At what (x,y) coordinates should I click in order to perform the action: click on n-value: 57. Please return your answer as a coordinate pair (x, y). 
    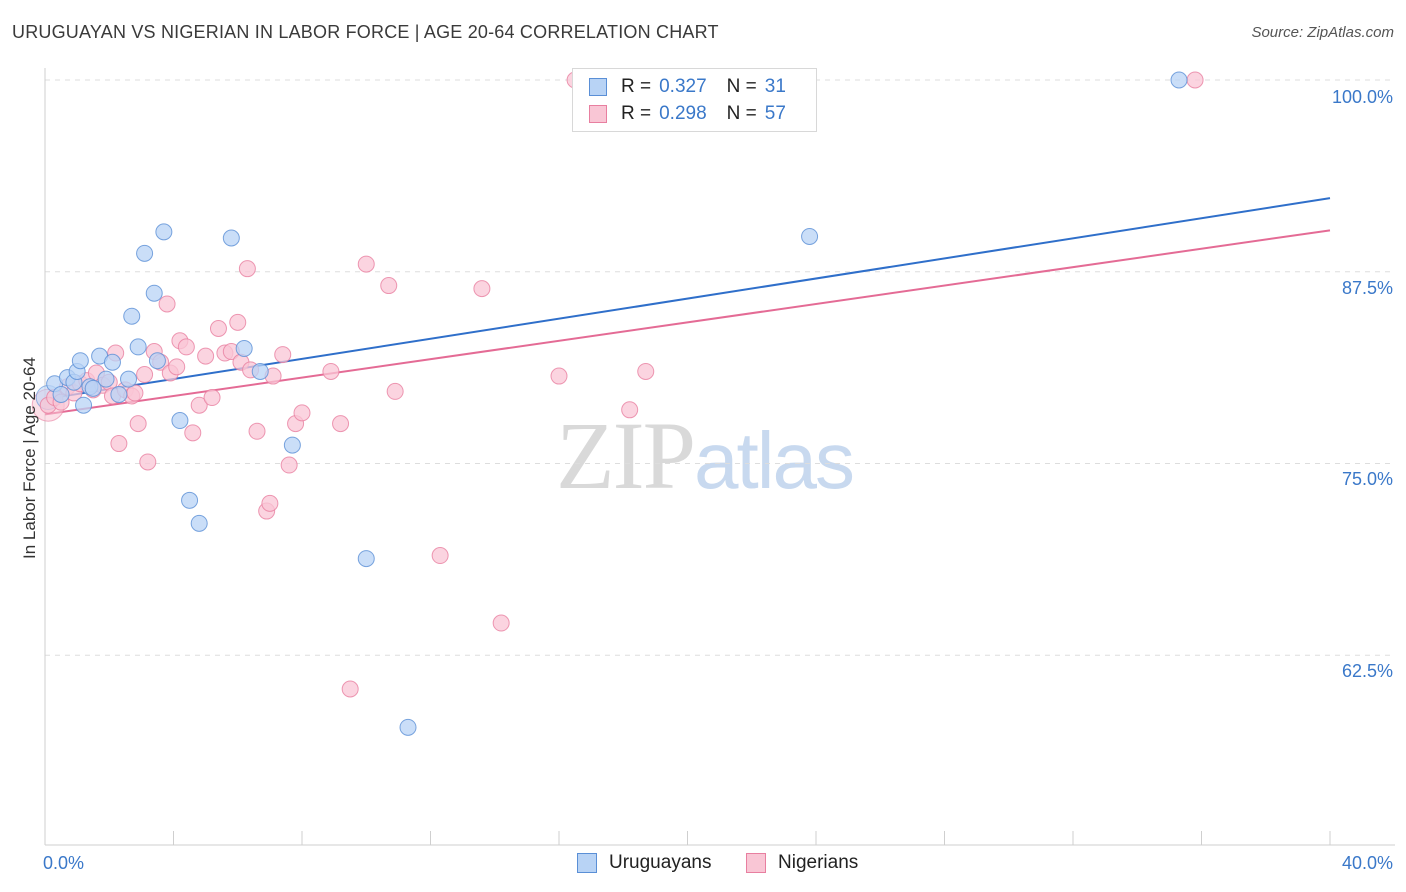
    Looking at the image, I should click on (775, 113).